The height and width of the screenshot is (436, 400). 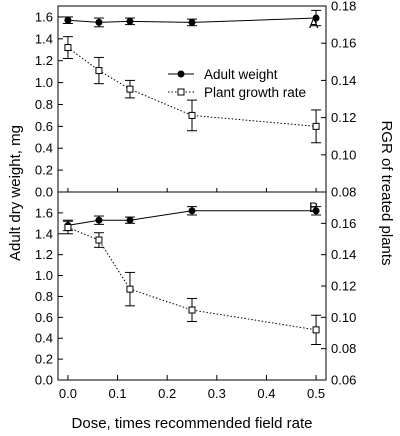 I want to click on right-tick-label-b: 0.06, so click(x=343, y=380).